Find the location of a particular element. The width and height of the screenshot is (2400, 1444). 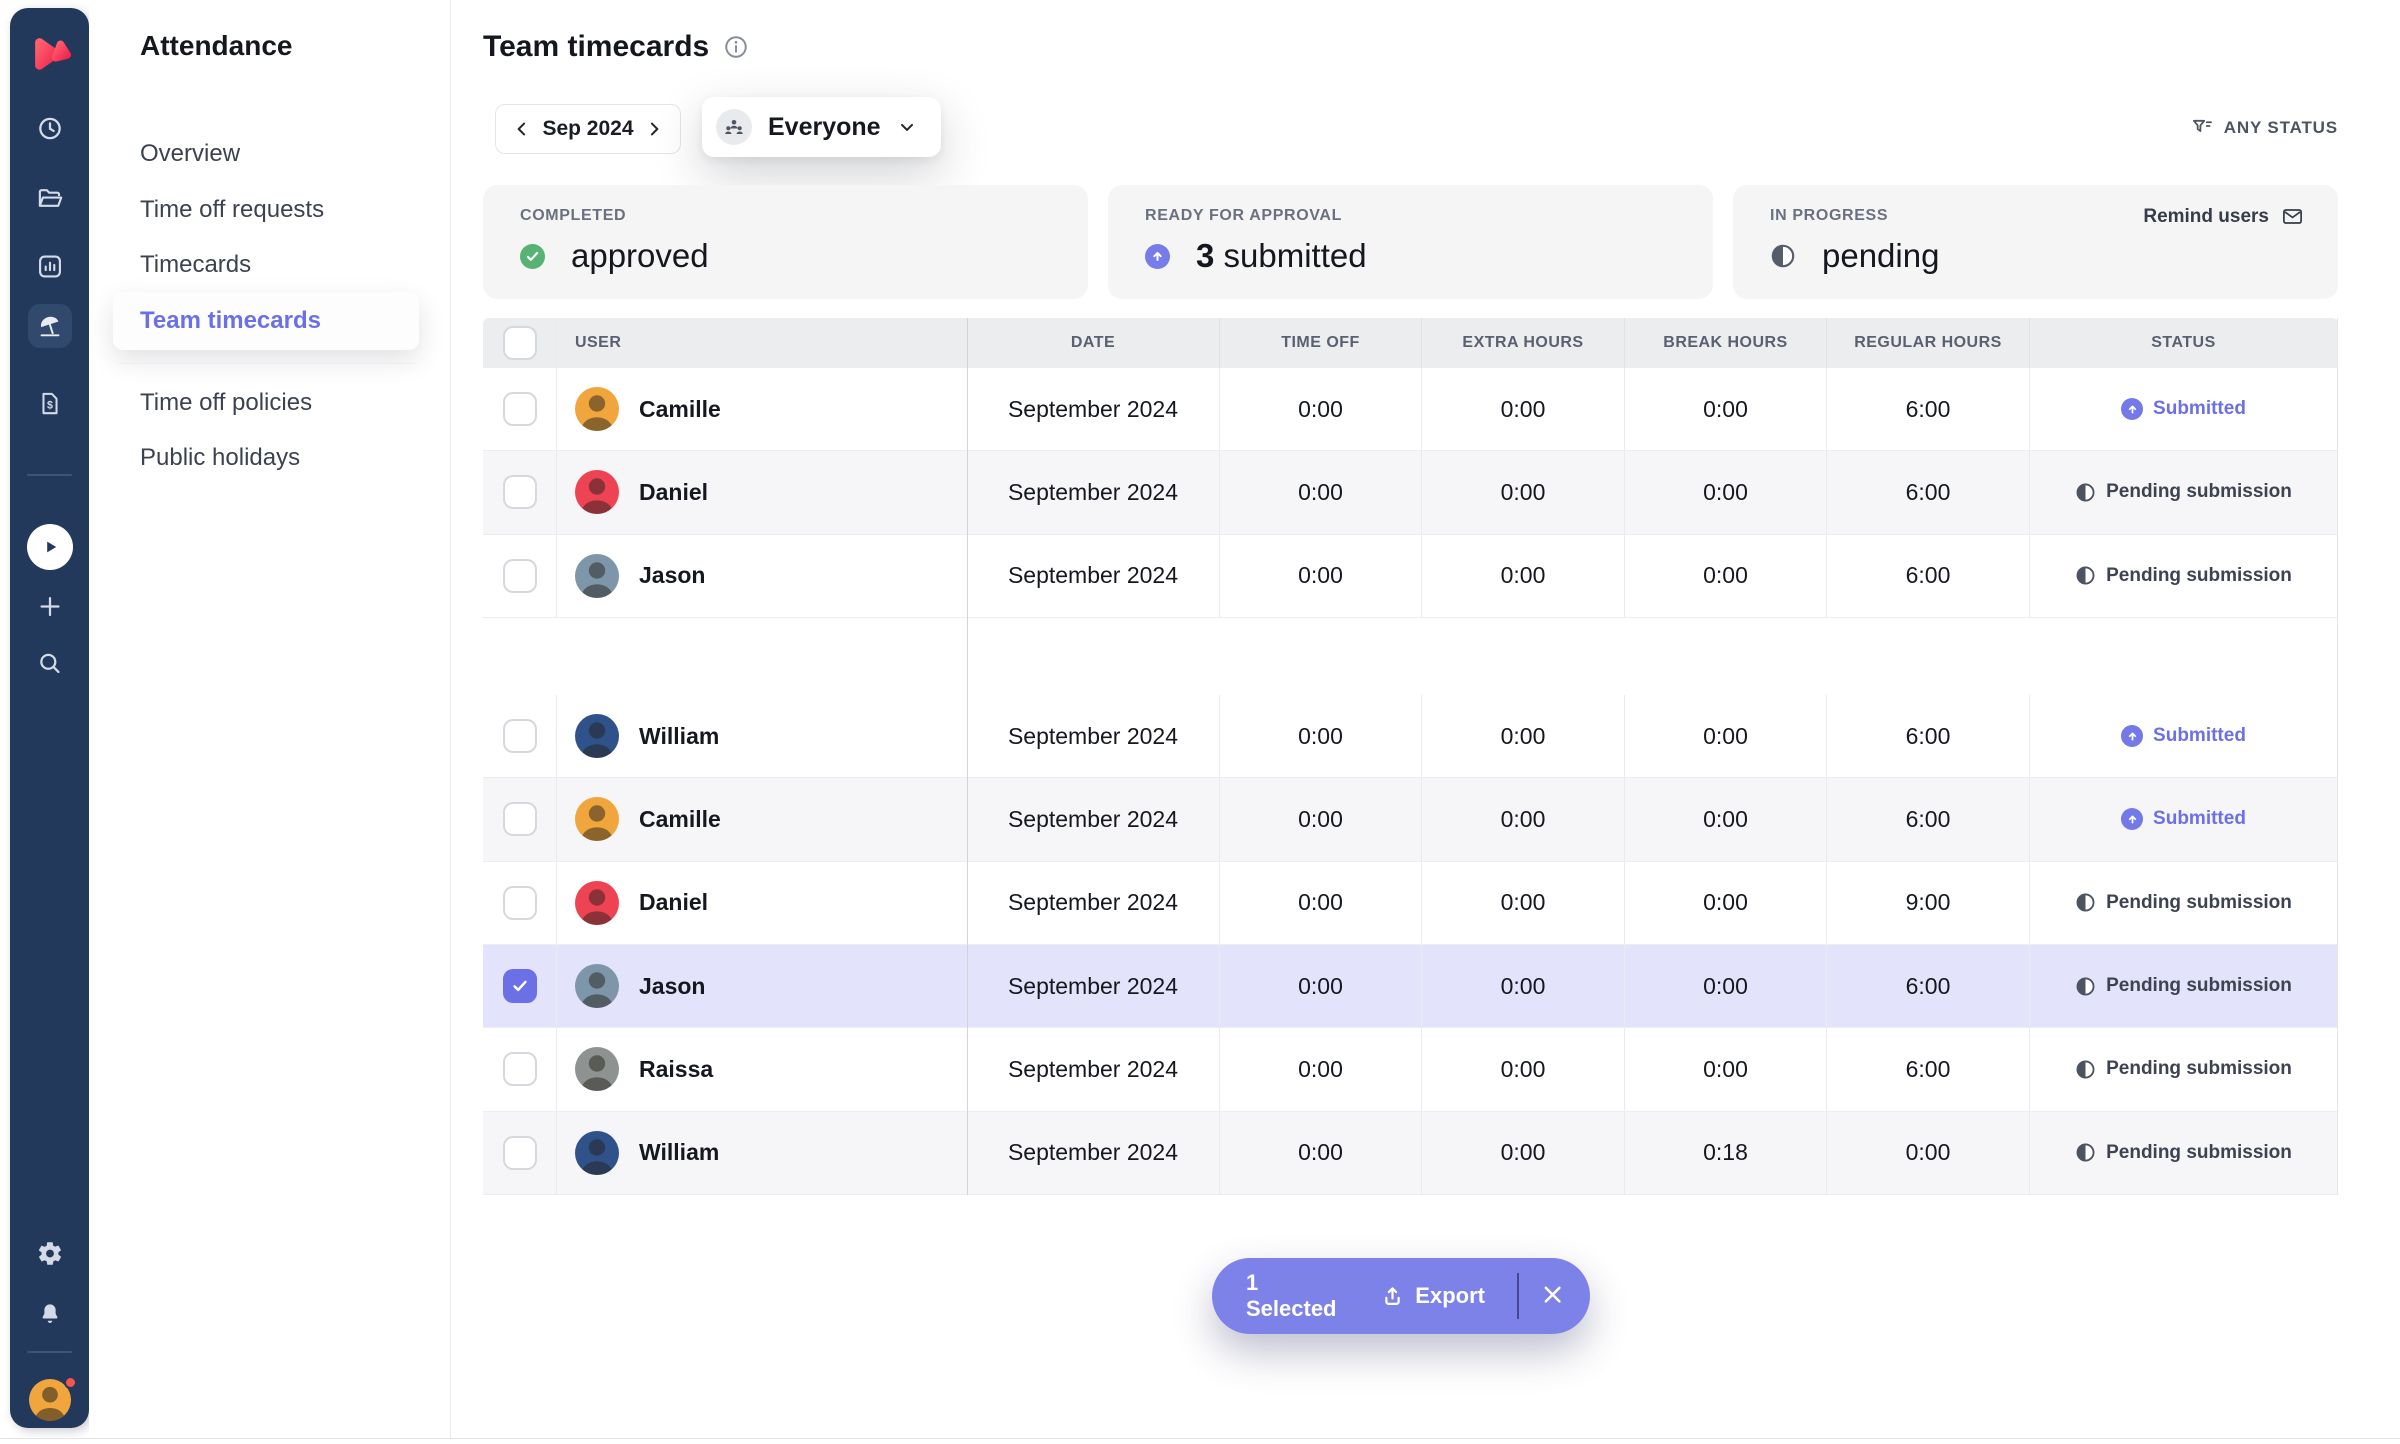

personio-logo-icon is located at coordinates (50, 53).